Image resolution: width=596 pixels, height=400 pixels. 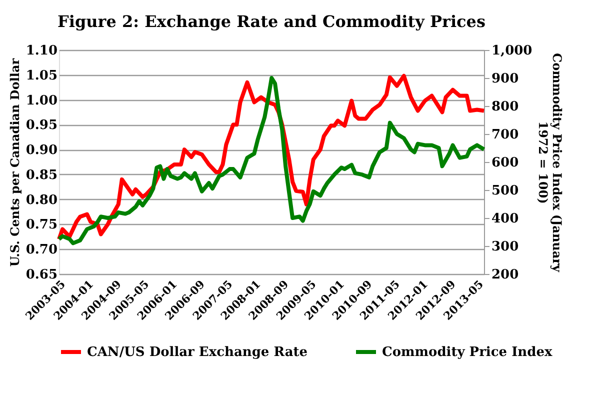 I want to click on y-tick-label: 0.95, so click(x=42, y=126).